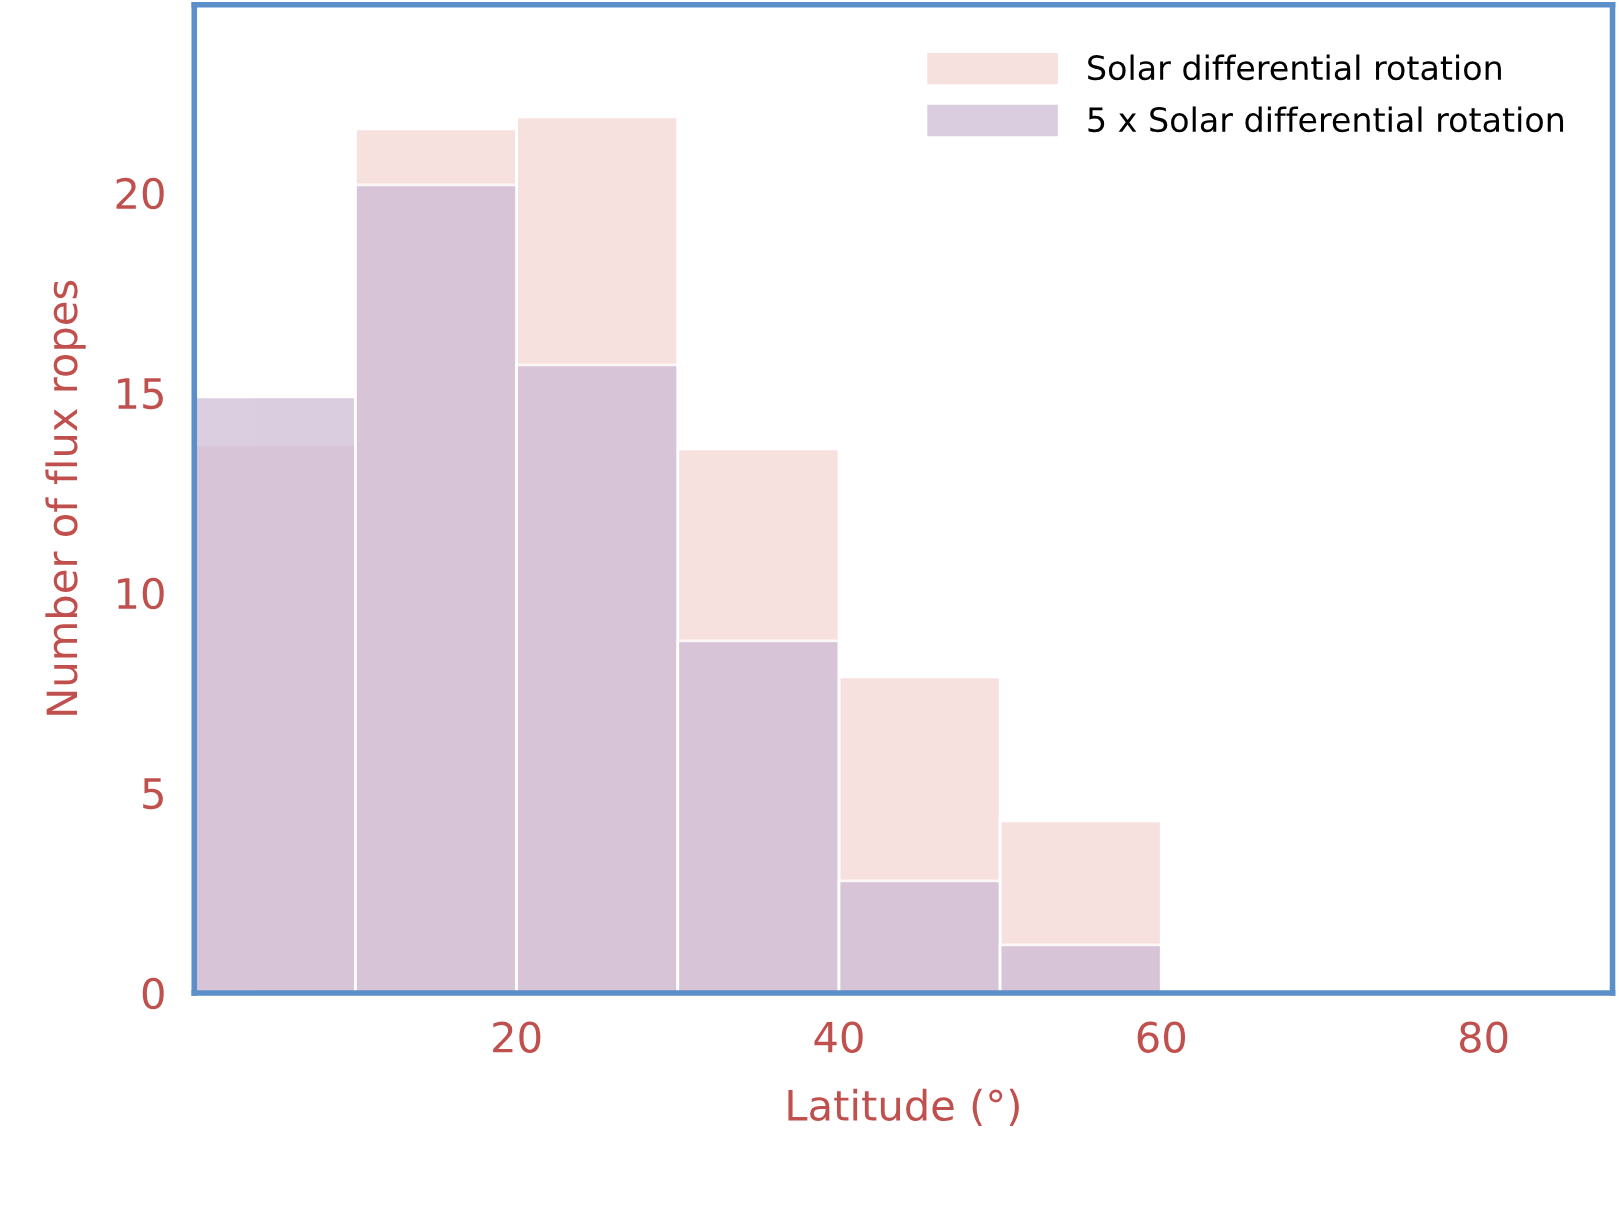 This screenshot has height=1205, width=1619. What do you see at coordinates (903, 1107) in the screenshot?
I see `x-axis-title: Latitude (°)` at bounding box center [903, 1107].